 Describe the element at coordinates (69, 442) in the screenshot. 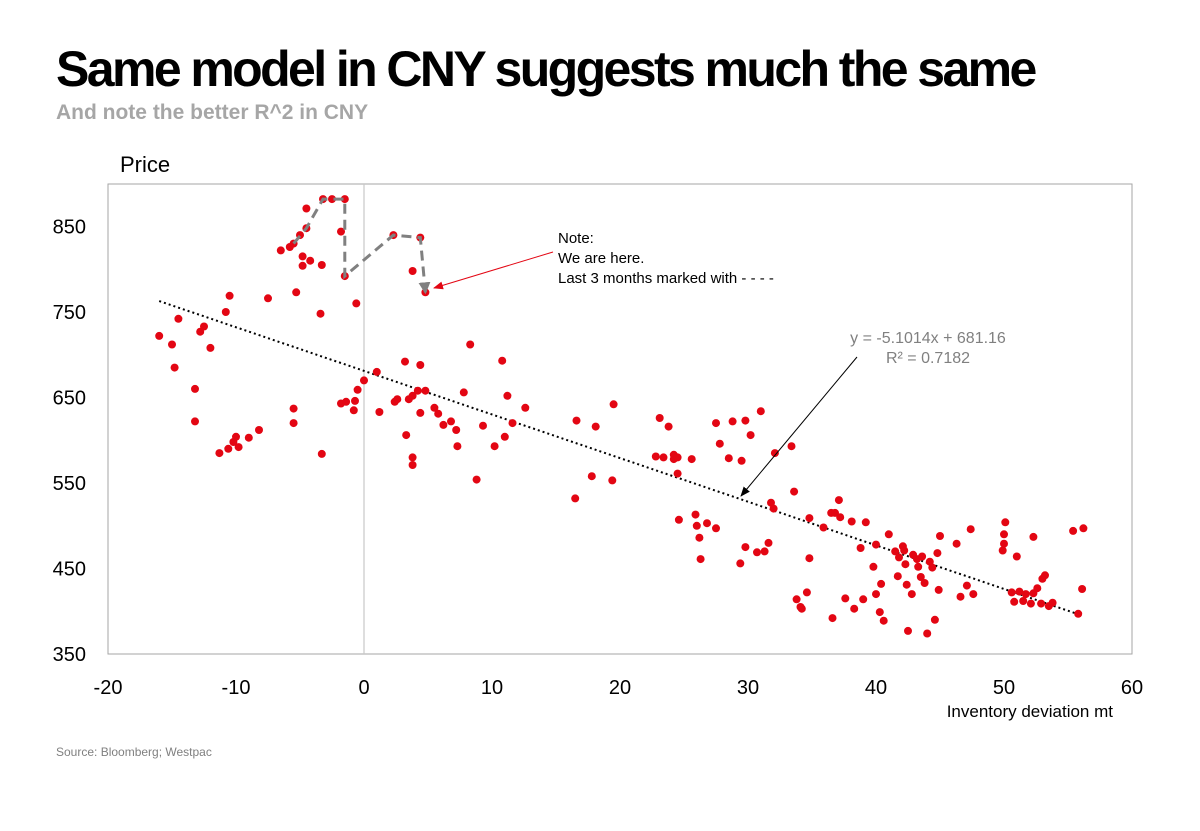

I see `y-axis-ticks: 350 450 550 650 750 850` at that location.